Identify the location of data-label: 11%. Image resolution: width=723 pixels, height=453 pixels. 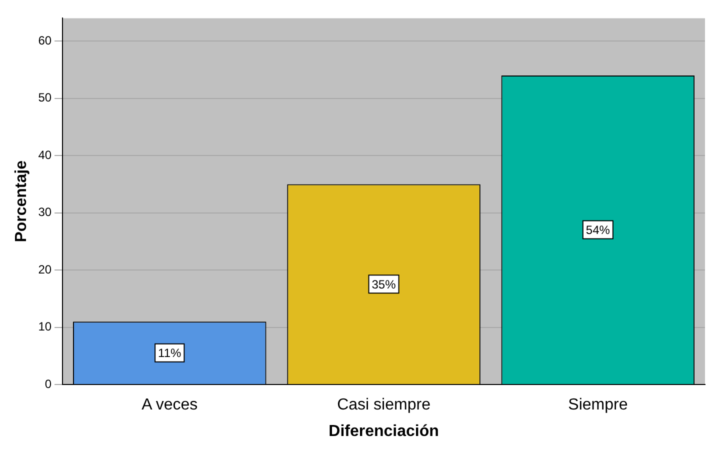
(170, 353).